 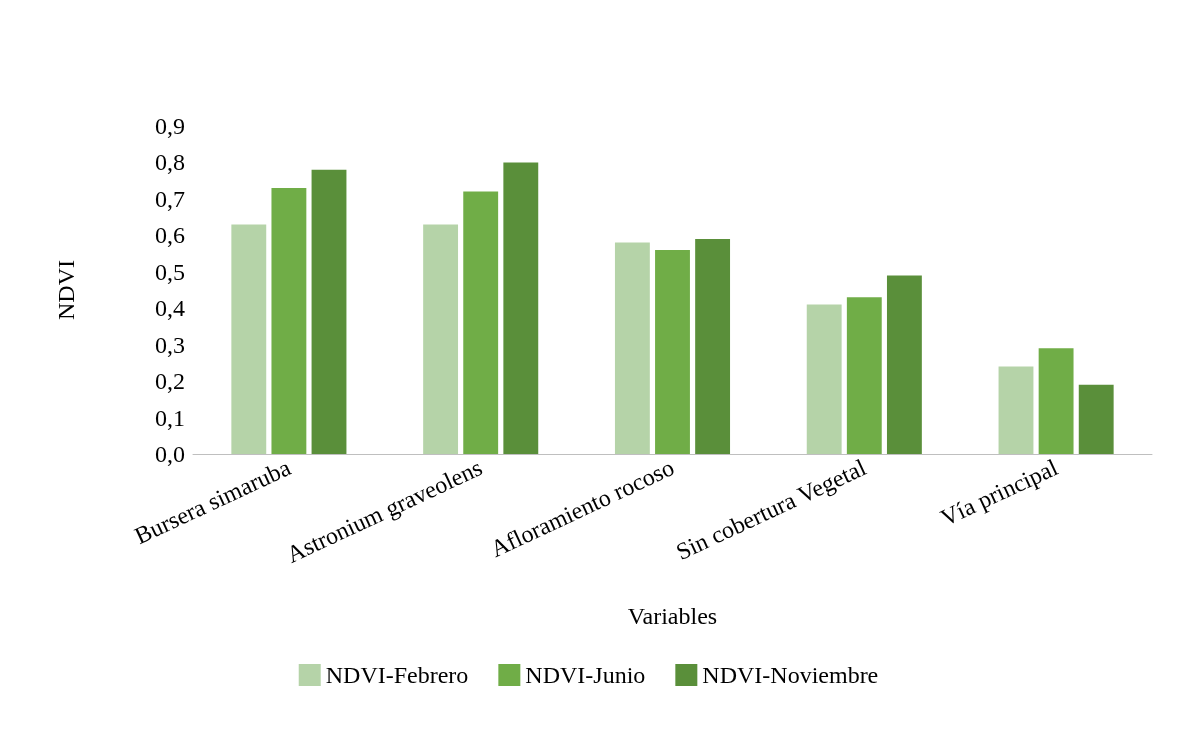 I want to click on legend-label: NDVI-Noviembre, so click(x=790, y=675).